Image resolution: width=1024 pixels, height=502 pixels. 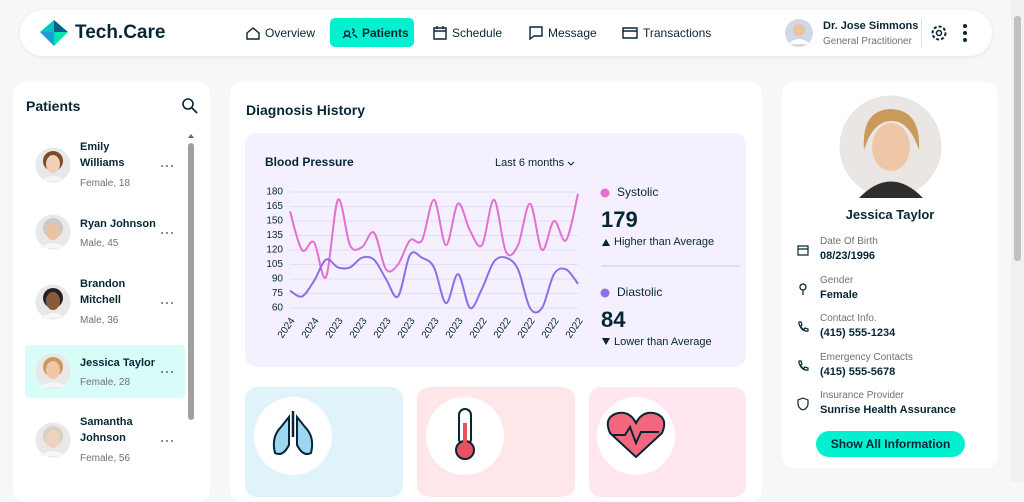 What do you see at coordinates (106, 422) in the screenshot?
I see `patient-name: Samantha` at bounding box center [106, 422].